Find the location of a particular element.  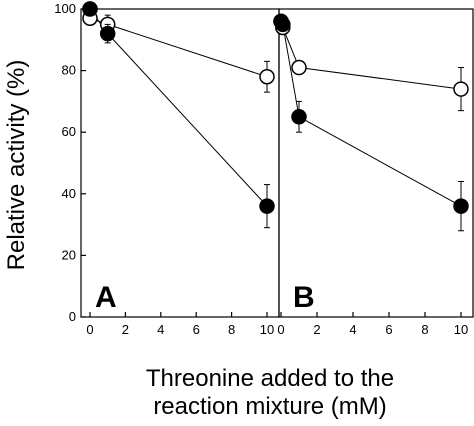

y-tick-label: 40 is located at coordinates (69, 193).